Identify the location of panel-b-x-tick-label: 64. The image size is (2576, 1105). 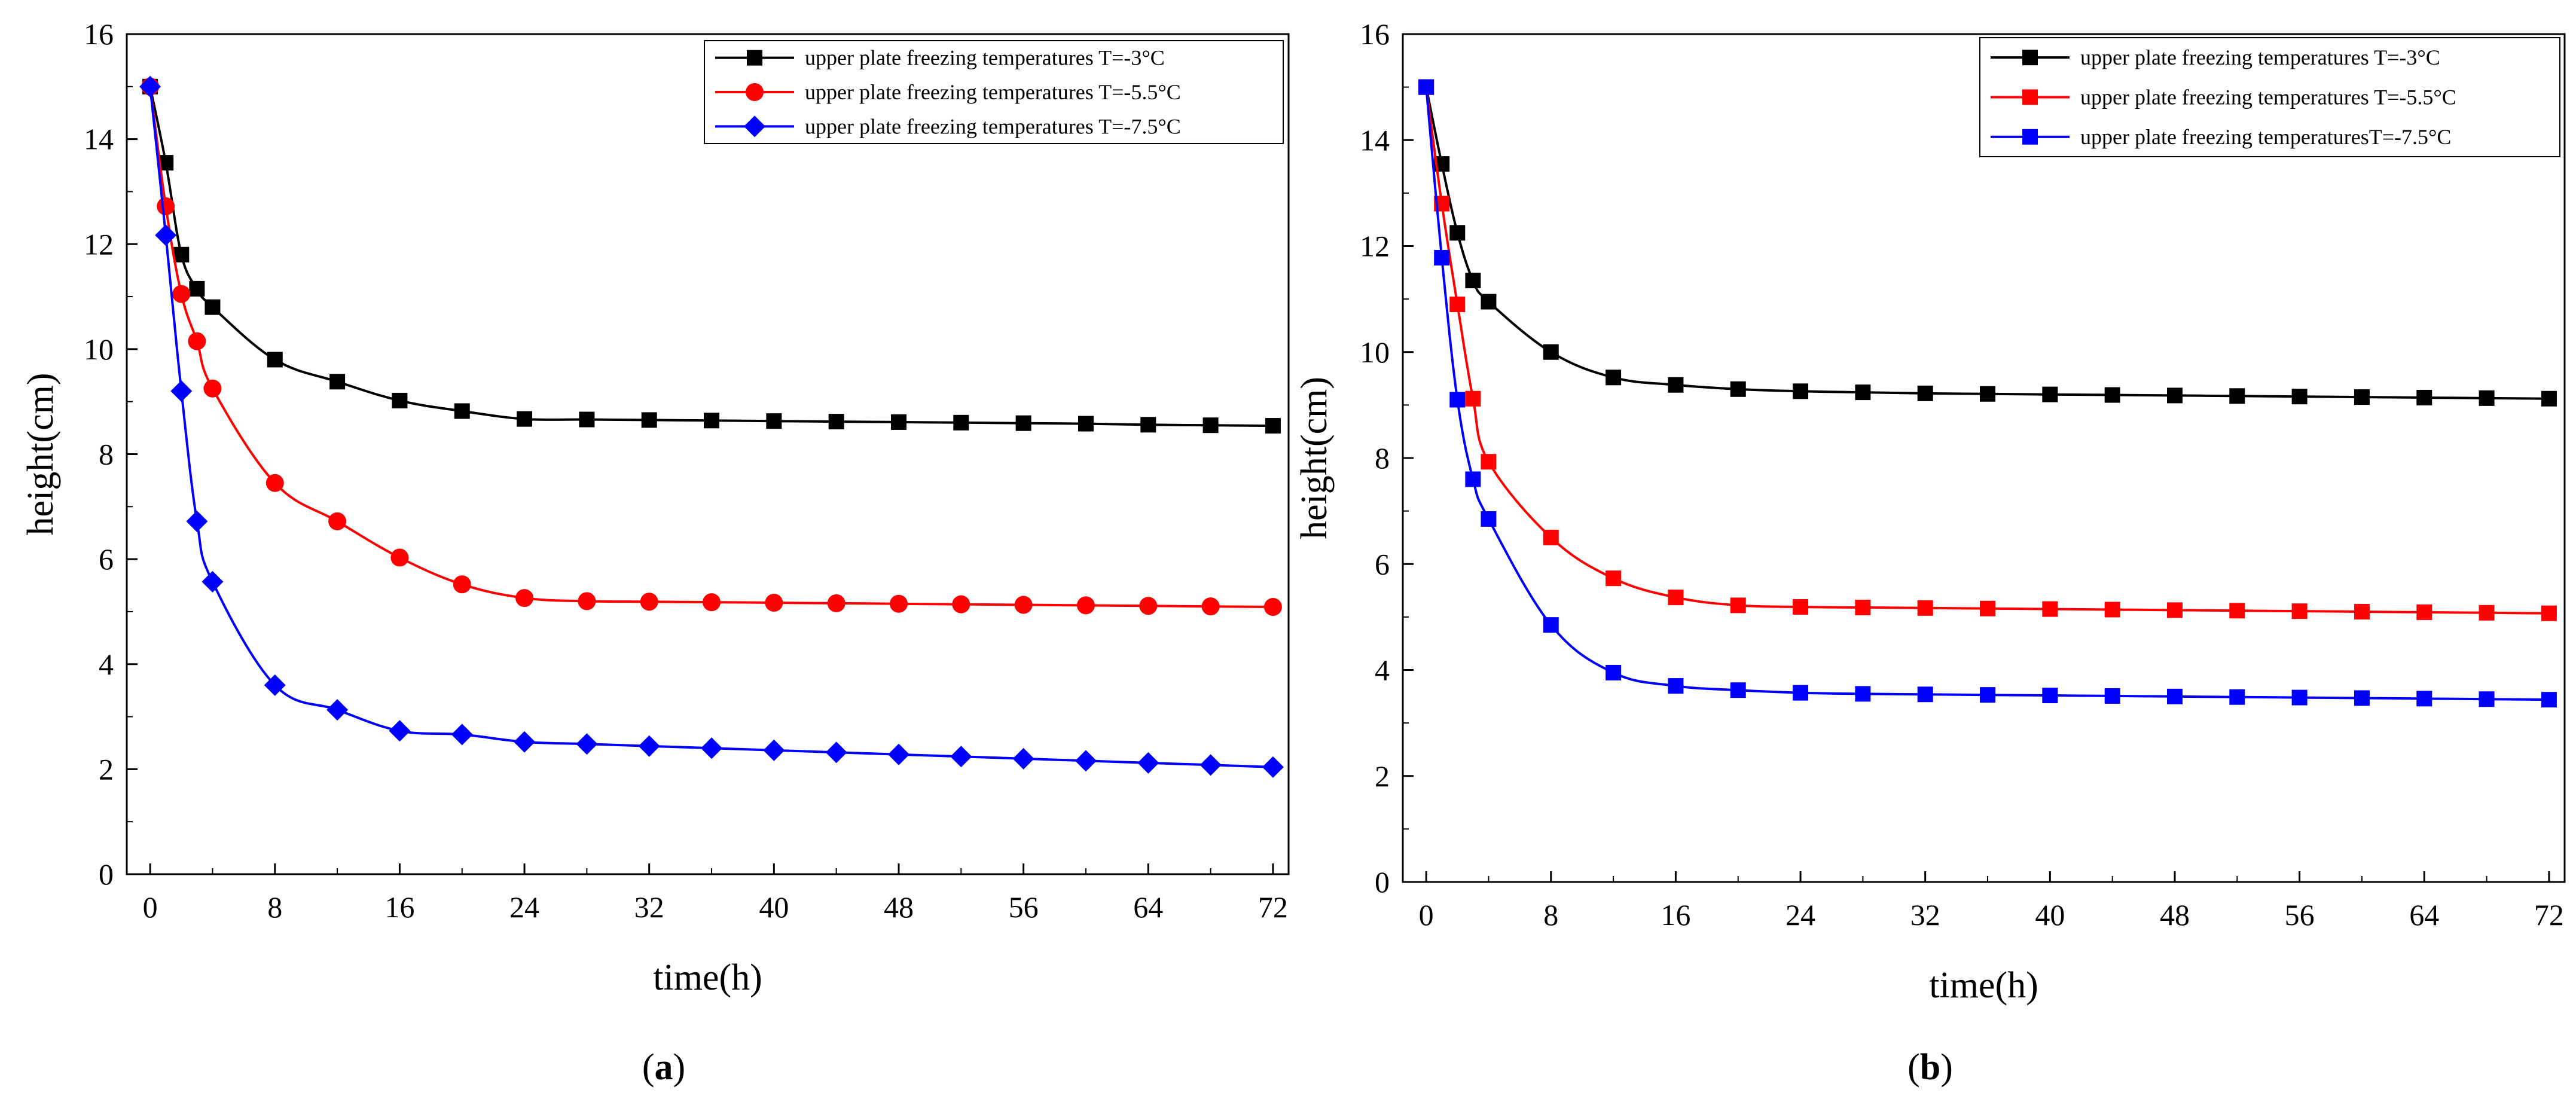
(2424, 915).